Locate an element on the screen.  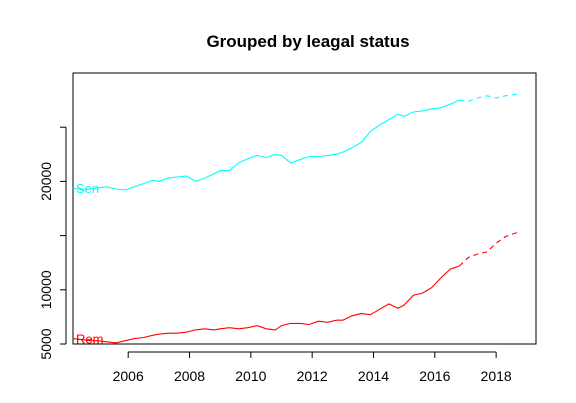
series-rem-observed-line is located at coordinates (266, 304).